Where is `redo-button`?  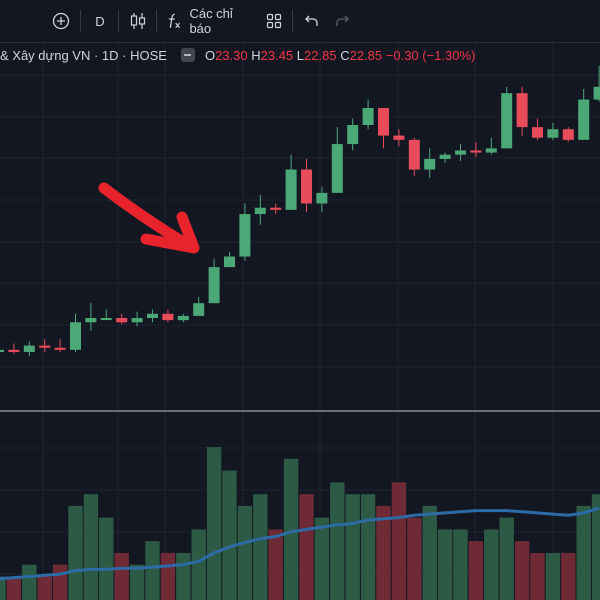 redo-button is located at coordinates (342, 21).